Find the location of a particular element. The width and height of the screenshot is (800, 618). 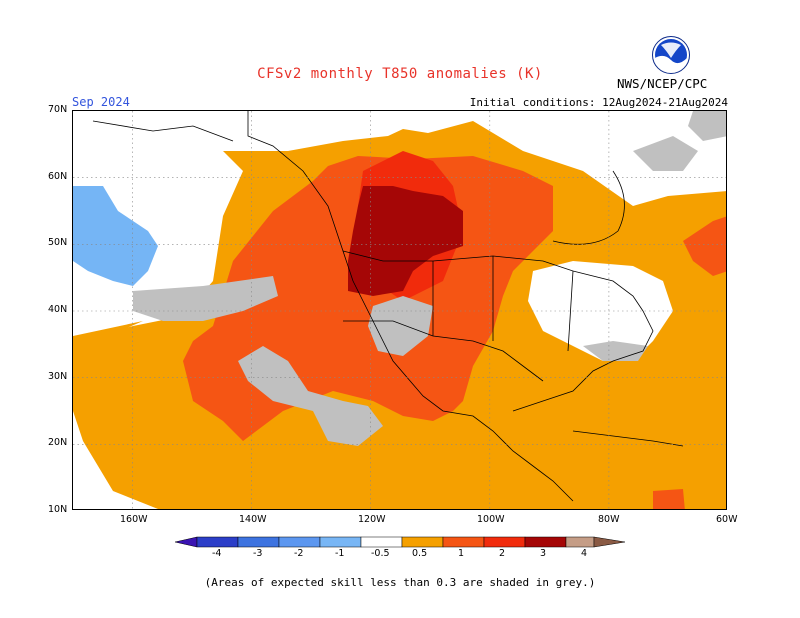

colorbar-label-2: 2 is located at coordinates (502, 553).